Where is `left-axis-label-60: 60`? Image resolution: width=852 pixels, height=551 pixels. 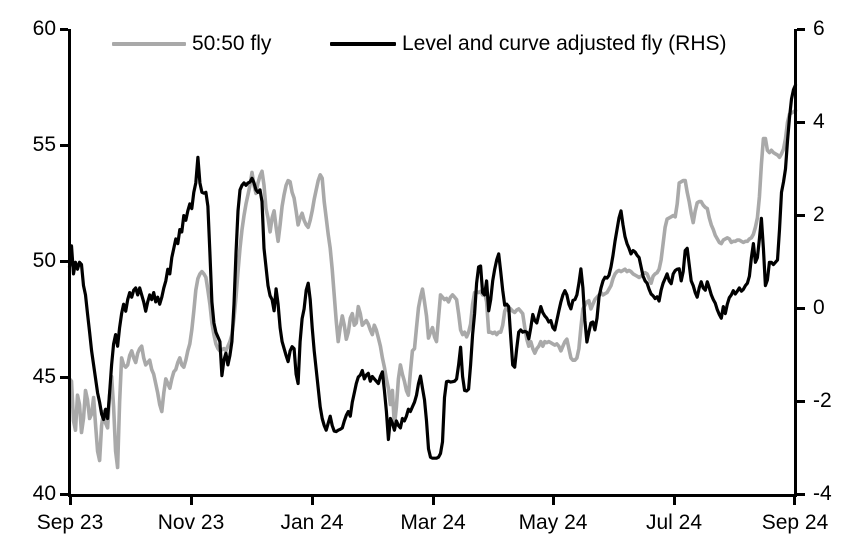 left-axis-label-60: 60 is located at coordinates (44, 28).